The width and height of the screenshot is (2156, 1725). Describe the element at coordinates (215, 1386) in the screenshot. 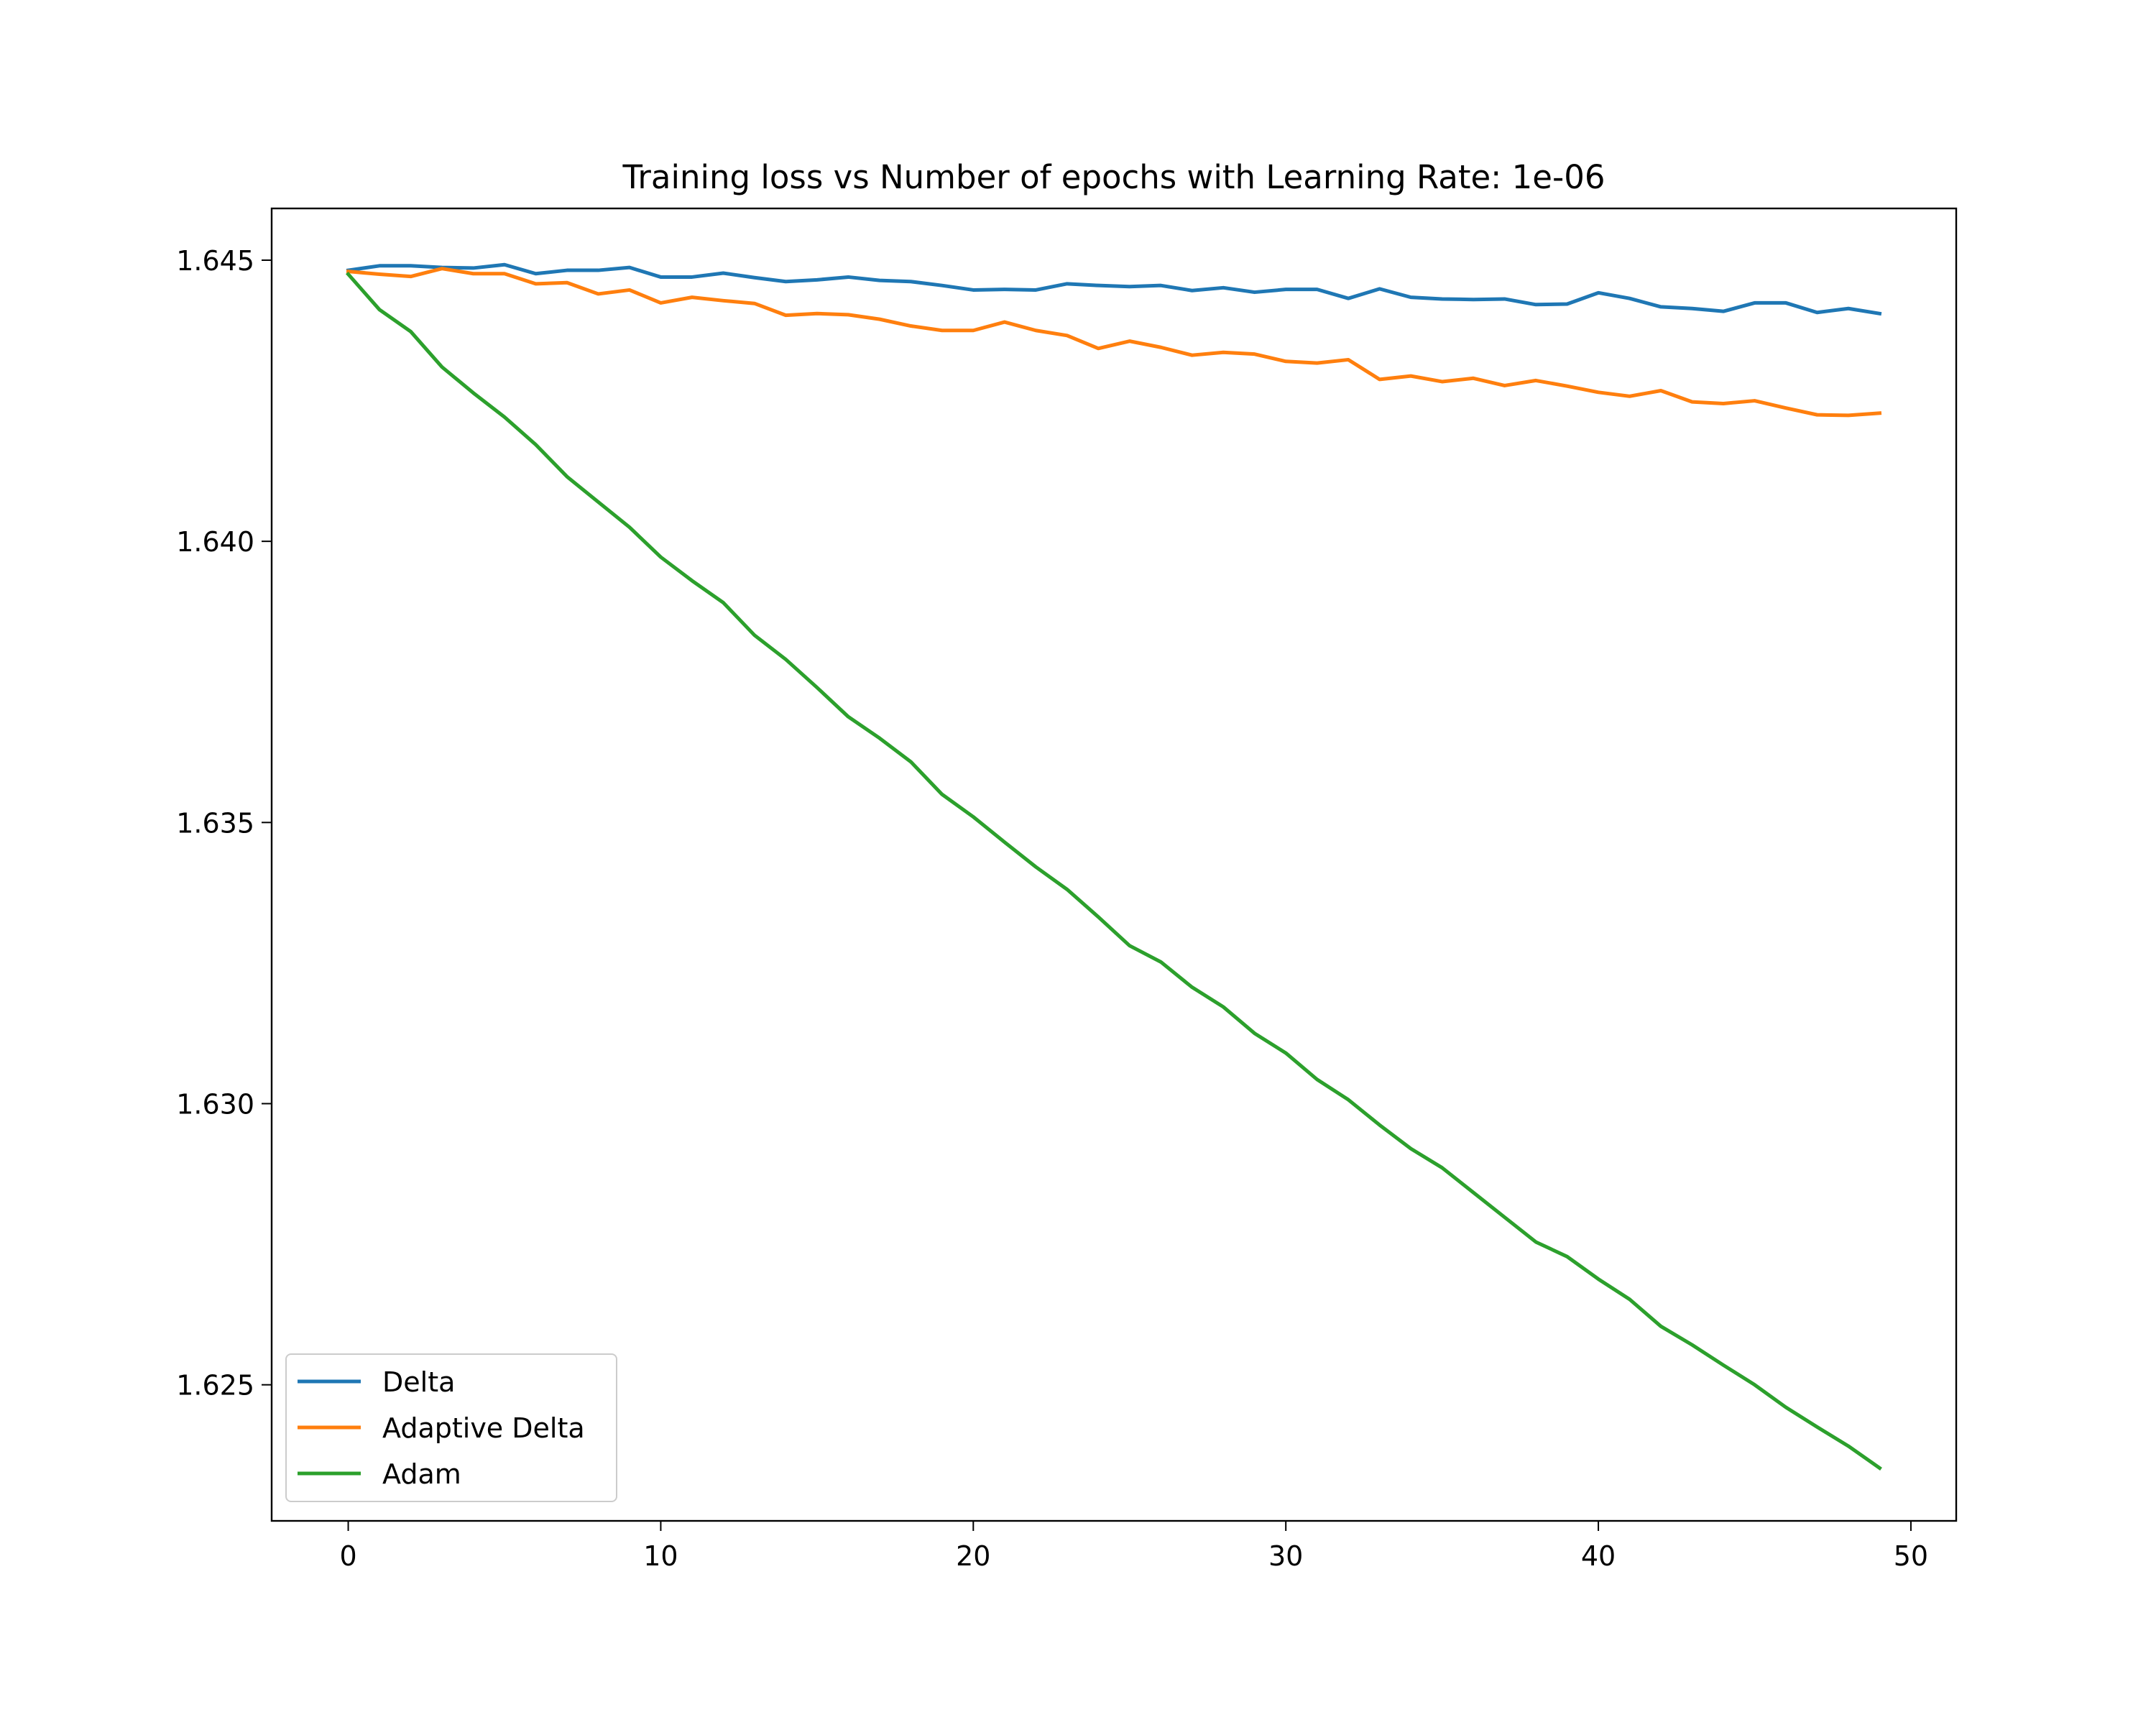

I see `y-tick-label: 1.625` at that location.